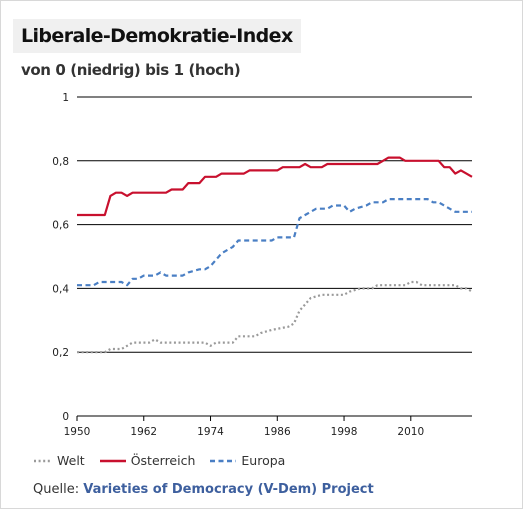 This screenshot has height=509, width=523. I want to click on legend-item-welt: Welt, so click(59, 460).